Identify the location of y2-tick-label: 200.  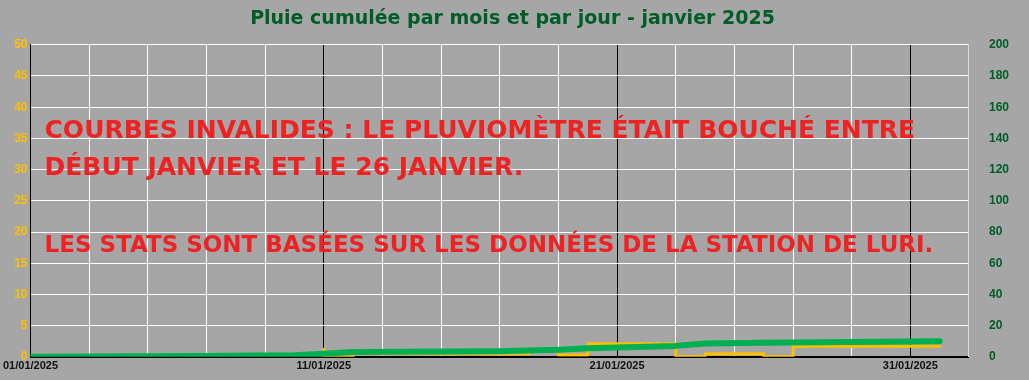
(999, 44).